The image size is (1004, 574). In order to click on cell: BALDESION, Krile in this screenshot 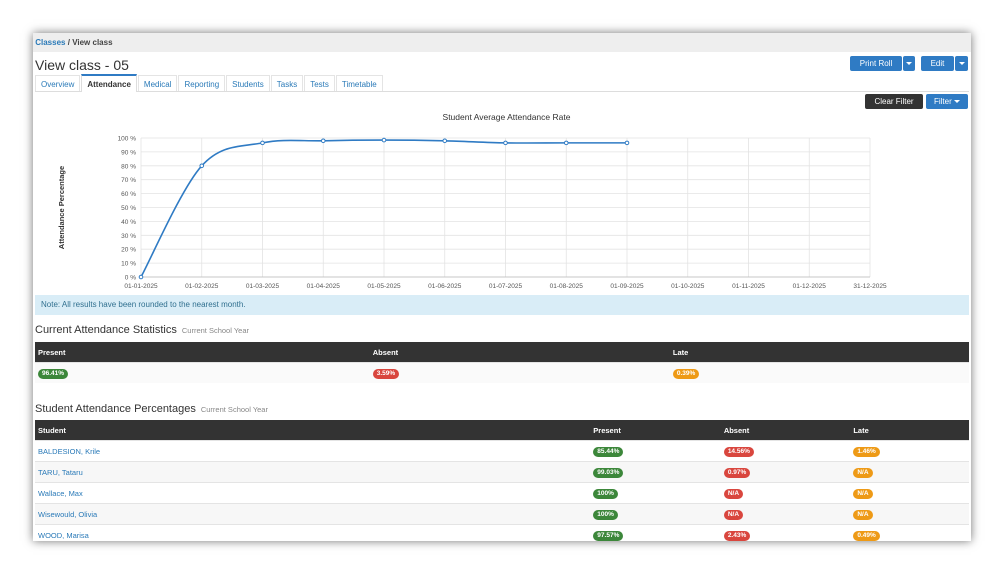, I will do `click(313, 451)`.